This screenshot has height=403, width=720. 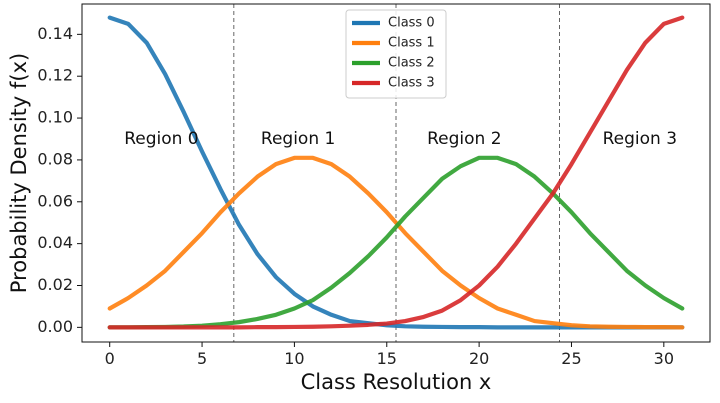 I want to click on y-tick-label: 0.14, so click(x=55, y=33).